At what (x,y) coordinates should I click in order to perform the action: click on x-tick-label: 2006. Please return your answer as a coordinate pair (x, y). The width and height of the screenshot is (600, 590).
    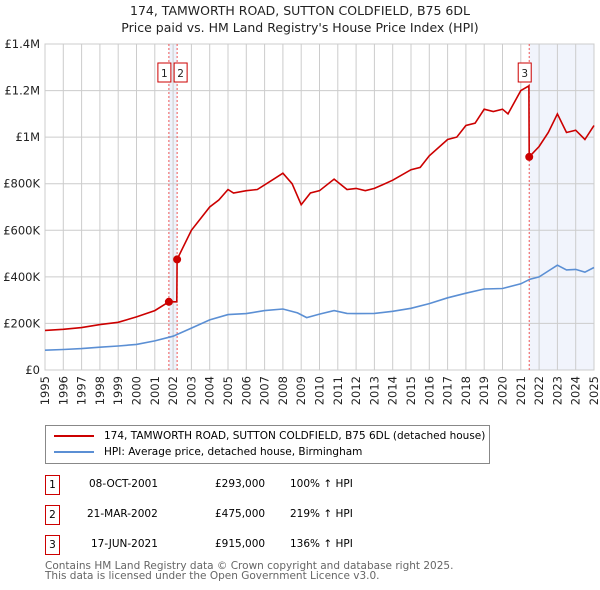
    Looking at the image, I should click on (246, 390).